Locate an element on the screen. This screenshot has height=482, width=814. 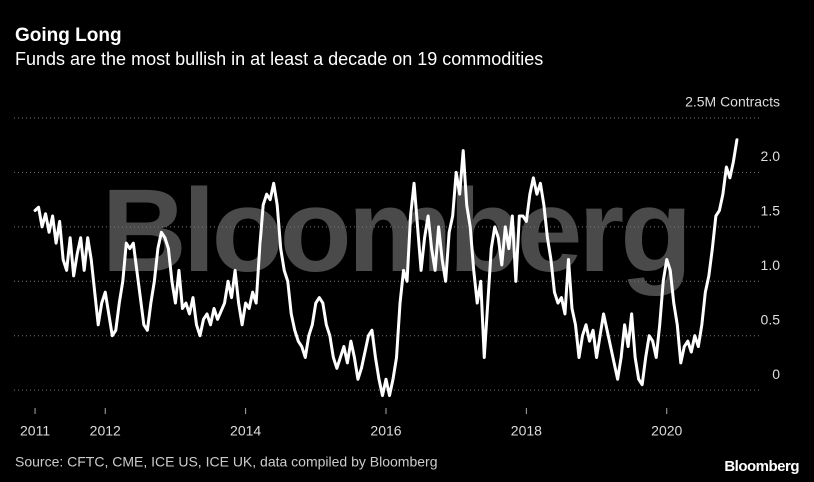
x-tick-label: 2014 is located at coordinates (245, 431).